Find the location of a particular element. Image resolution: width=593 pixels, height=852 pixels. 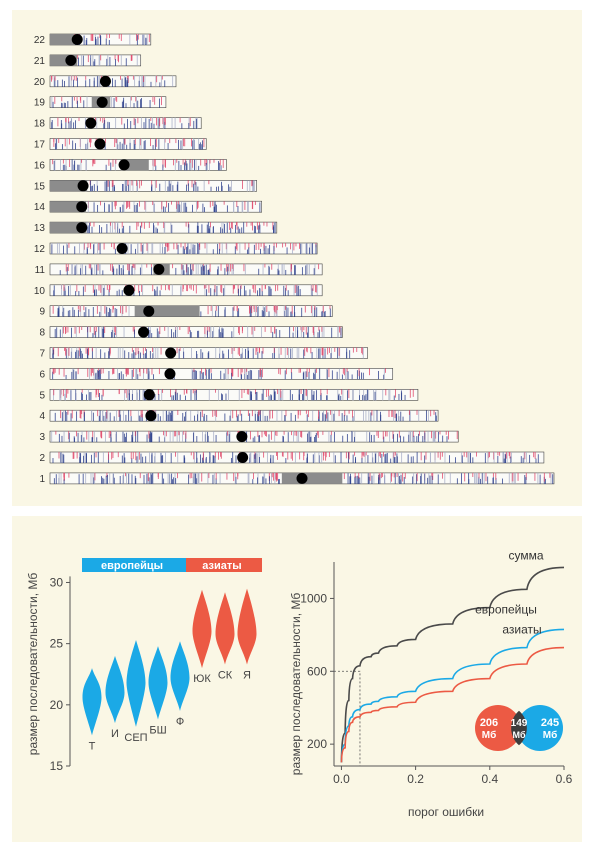

chromosome-3: 3 is located at coordinates (249, 436).